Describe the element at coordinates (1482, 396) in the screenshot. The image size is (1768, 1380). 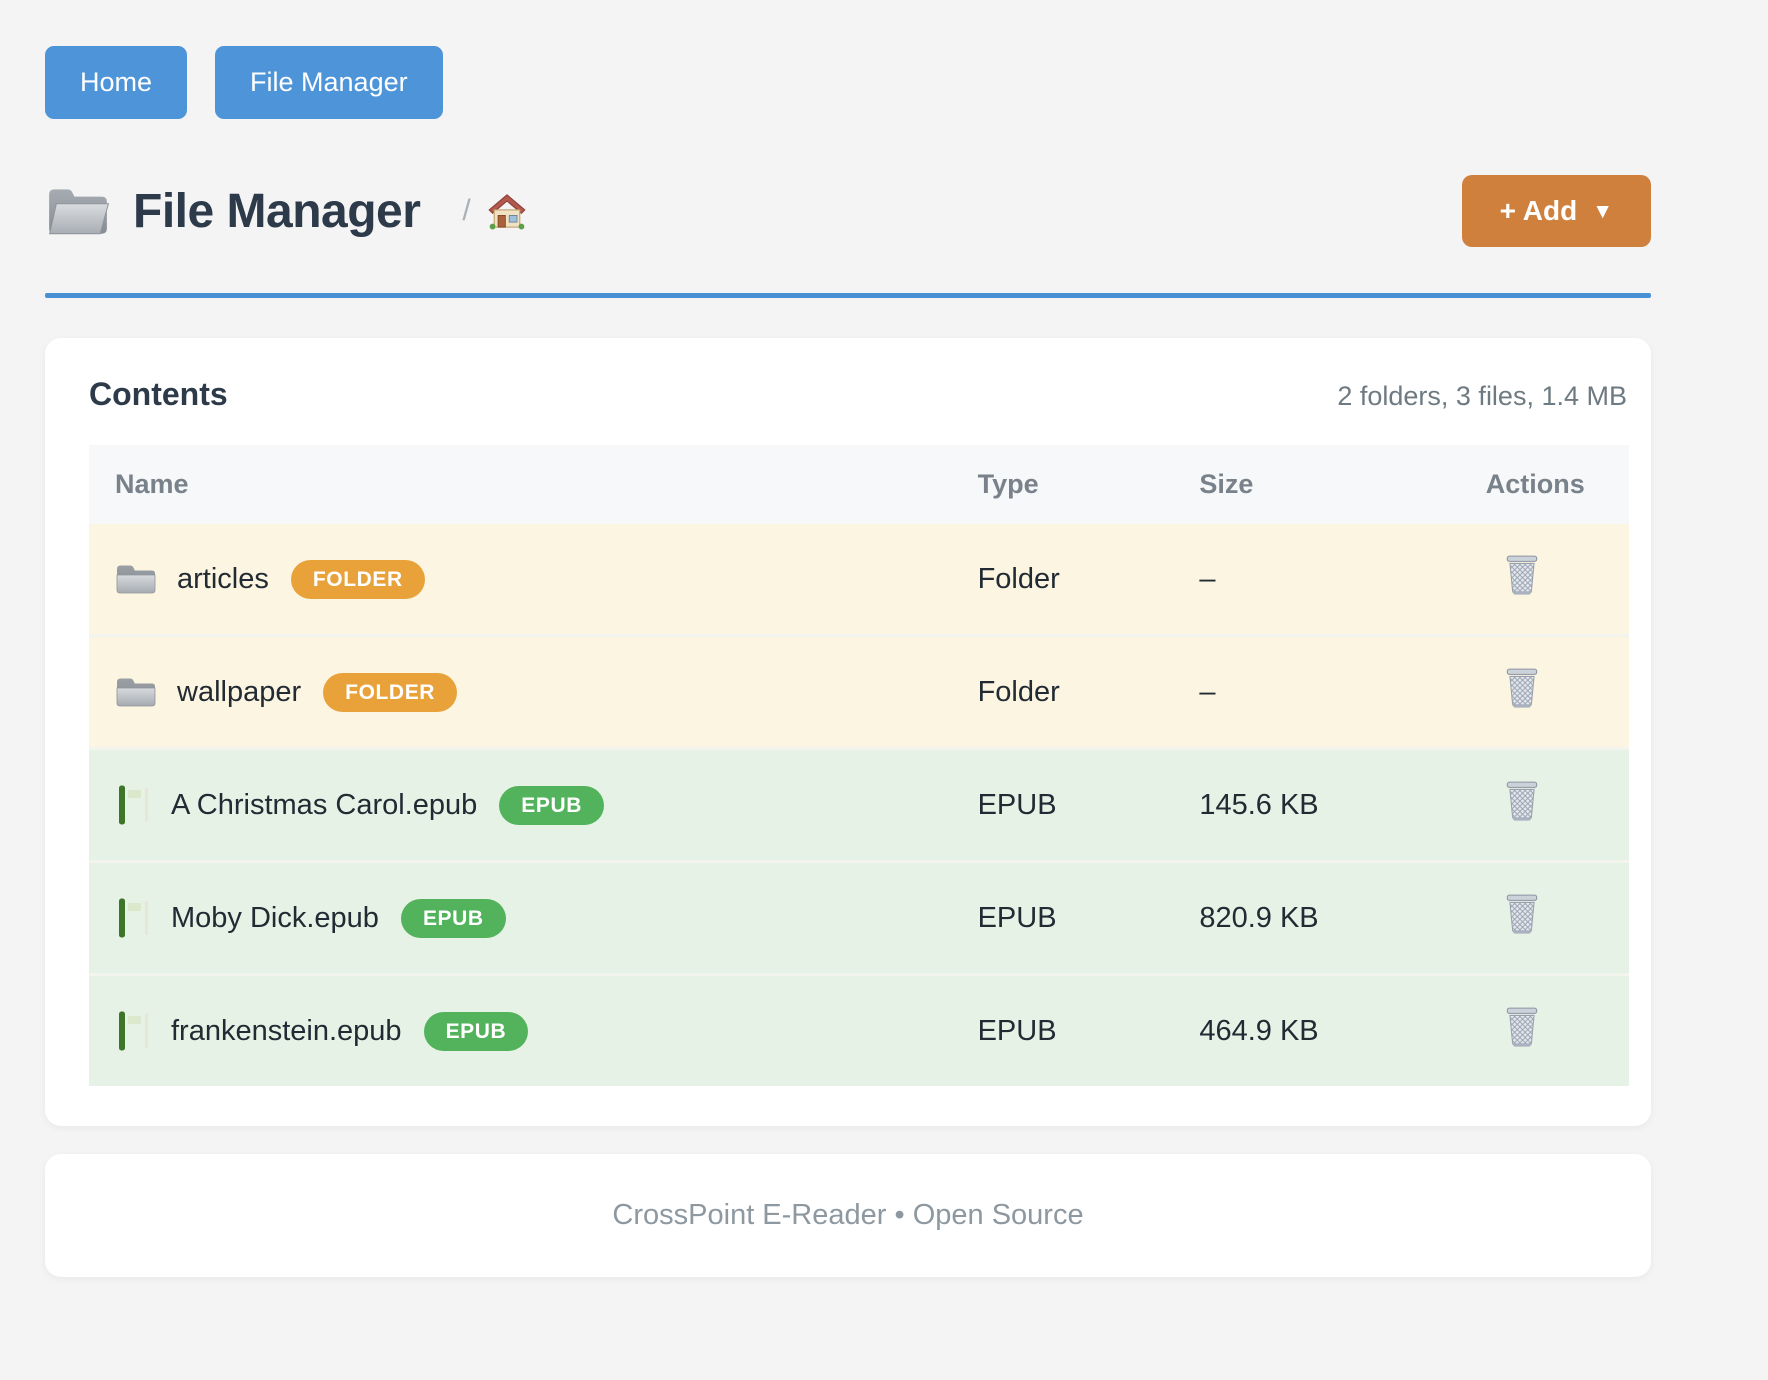
I see `contents-summary: 2 folders, 3 files, 1.4 MB` at that location.